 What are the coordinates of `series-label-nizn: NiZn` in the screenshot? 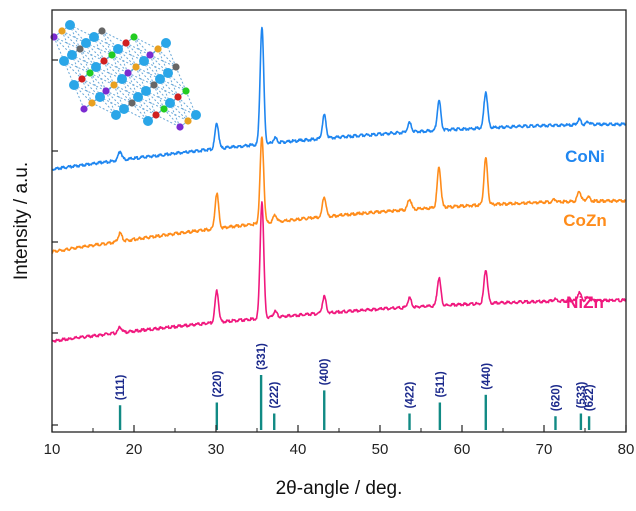 It's located at (585, 302).